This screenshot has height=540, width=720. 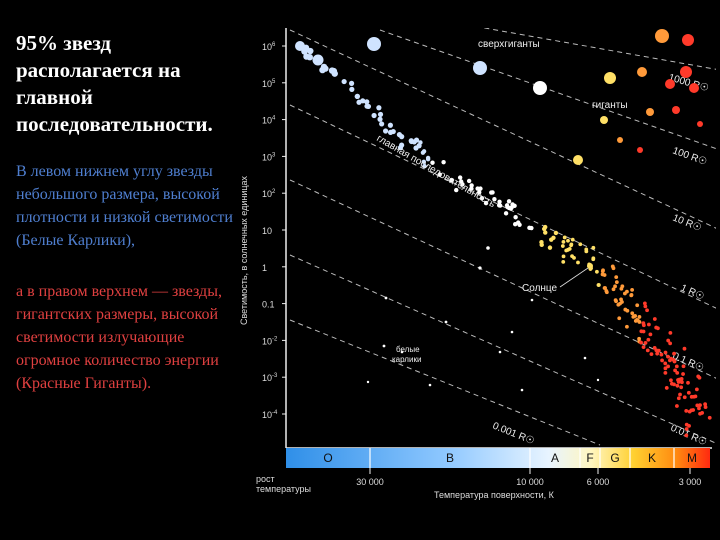 What do you see at coordinates (274, 45) in the screenshot?
I see `y-tick-exponent: 6` at bounding box center [274, 45].